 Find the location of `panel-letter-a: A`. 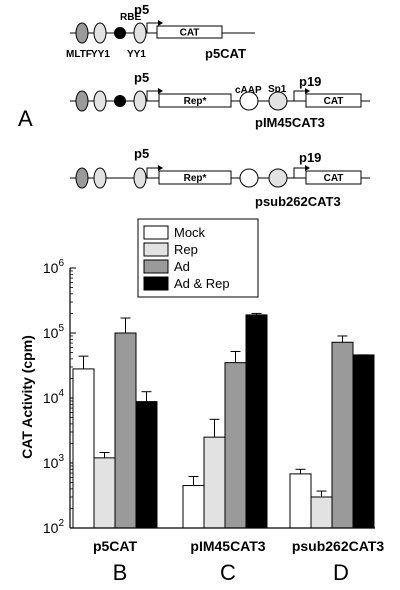

panel-letter-a: A is located at coordinates (25, 118).